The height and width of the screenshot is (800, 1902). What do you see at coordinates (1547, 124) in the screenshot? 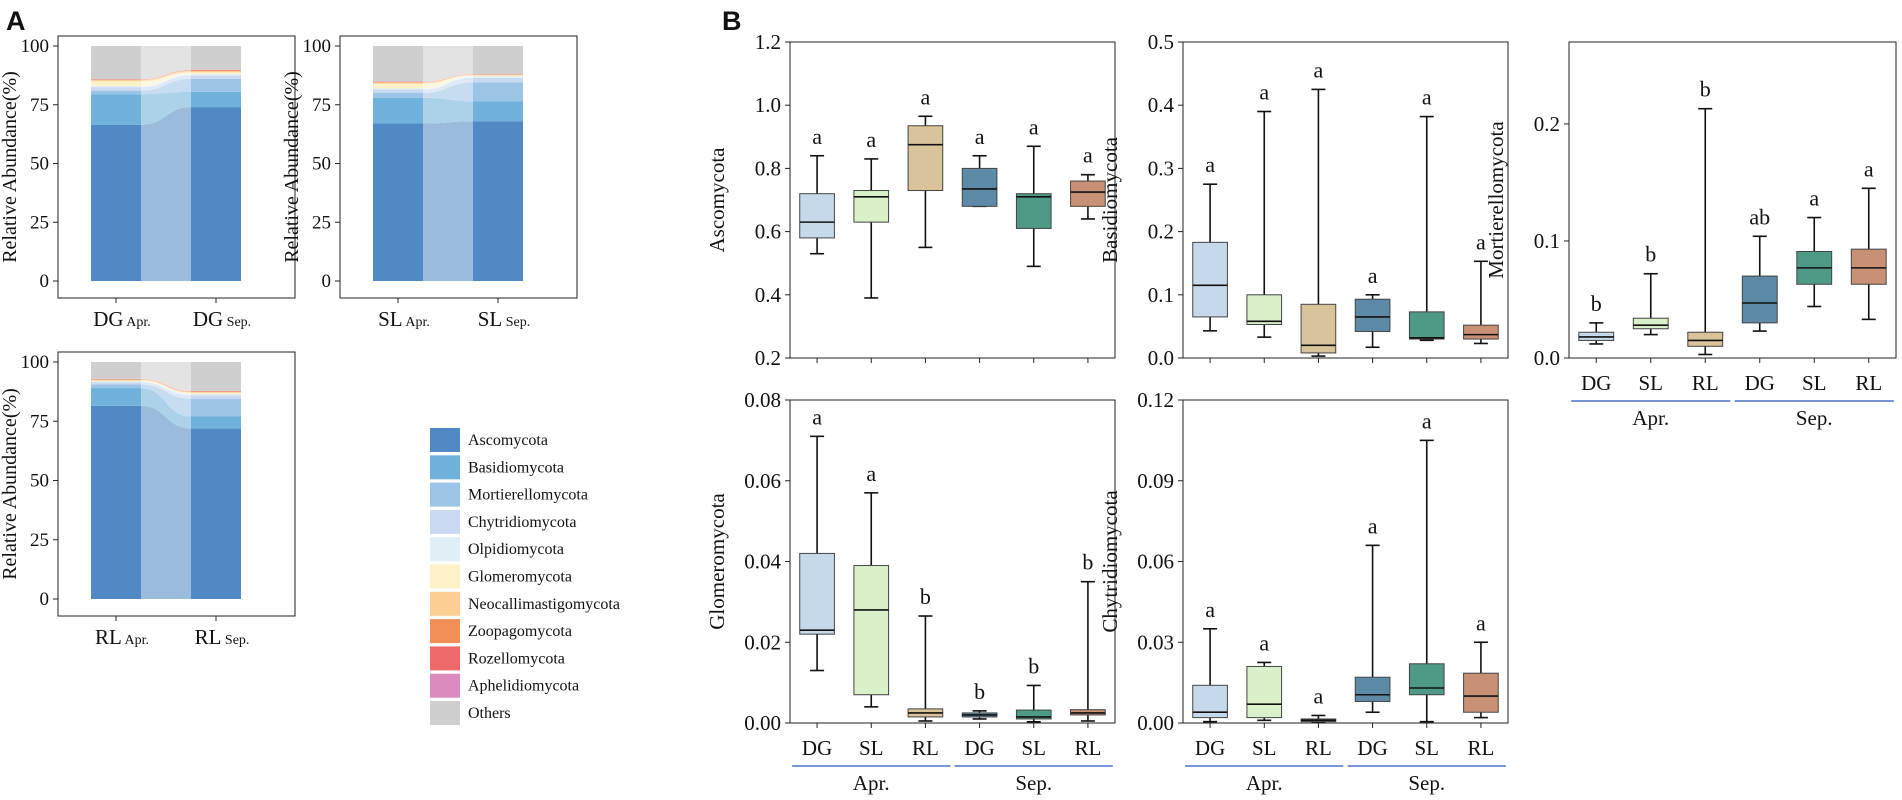
I see `y-tick-label: 0.2` at bounding box center [1547, 124].